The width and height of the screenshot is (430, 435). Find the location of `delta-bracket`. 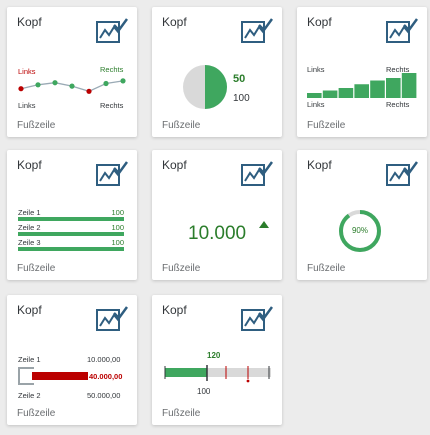

delta-bracket is located at coordinates (26, 376).